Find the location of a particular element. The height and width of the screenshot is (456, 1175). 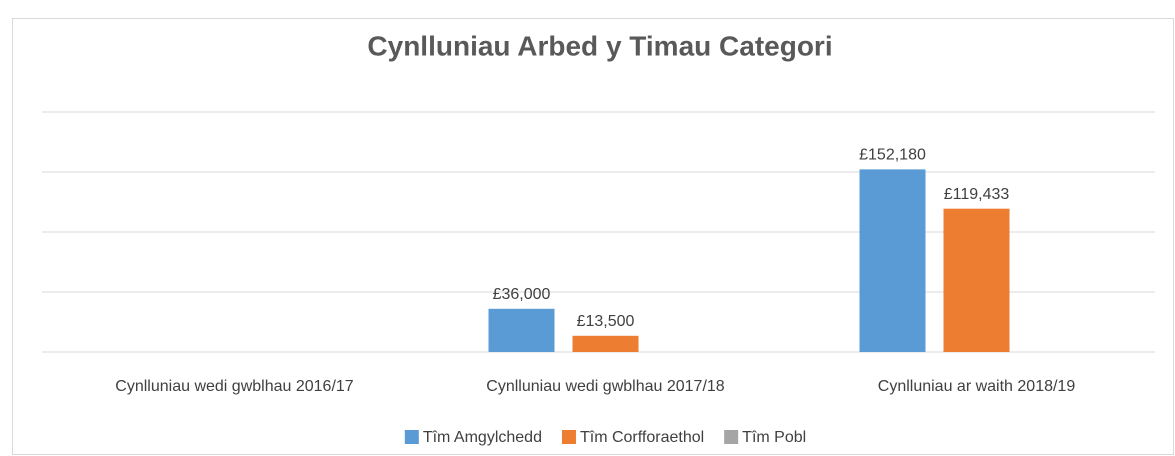

legend-label: Tîm Pobl is located at coordinates (774, 437).